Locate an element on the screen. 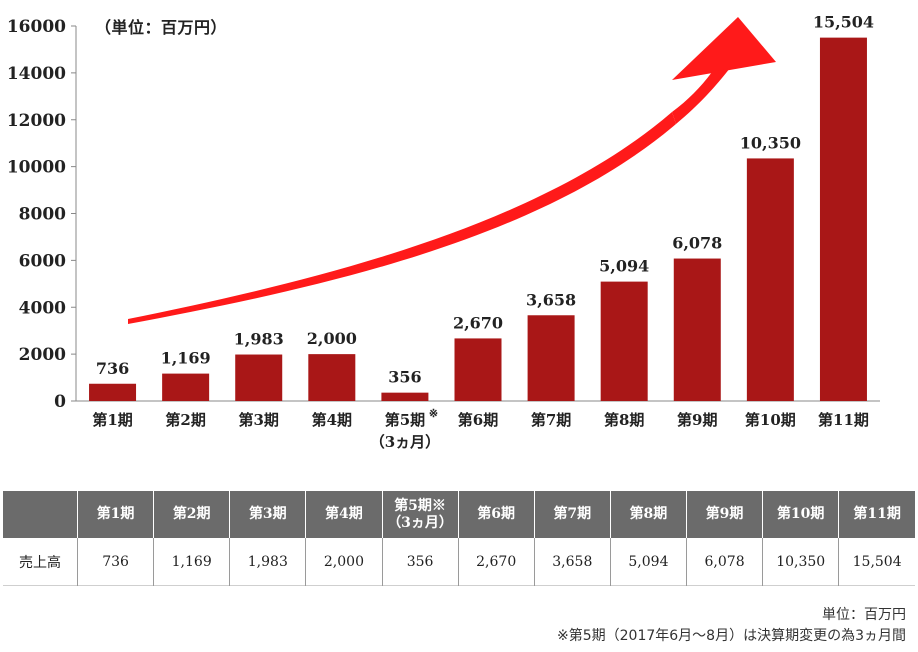  table-header-cell: 第1期 is located at coordinates (115, 514).